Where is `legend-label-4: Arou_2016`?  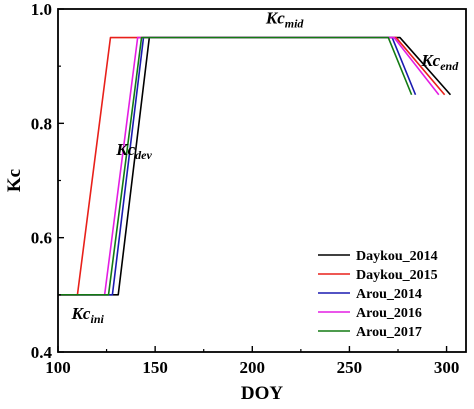 legend-label-4: Arou_2016 is located at coordinates (389, 313).